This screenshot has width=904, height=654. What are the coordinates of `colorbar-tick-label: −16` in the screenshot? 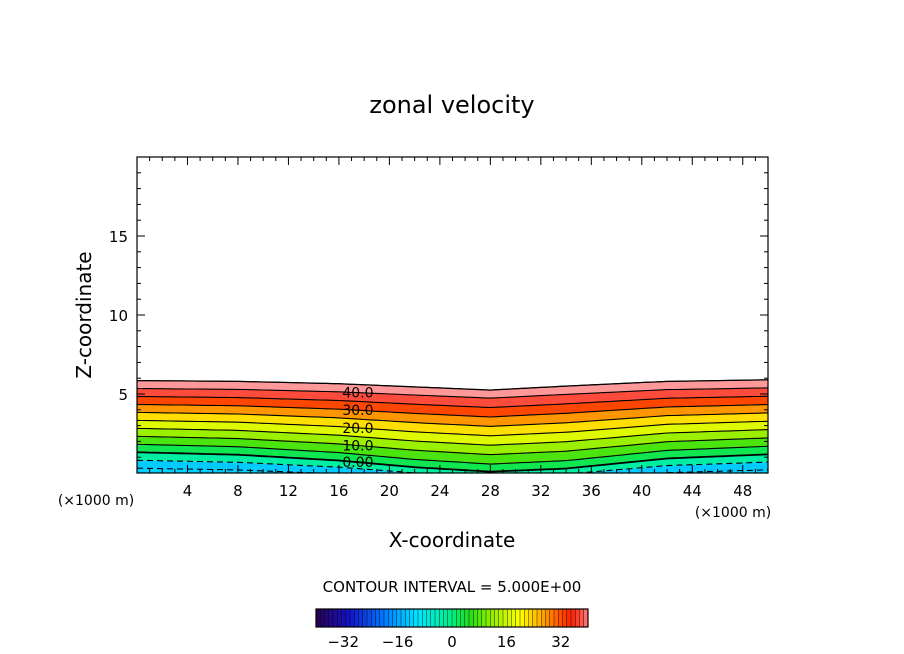 It's located at (398, 642).